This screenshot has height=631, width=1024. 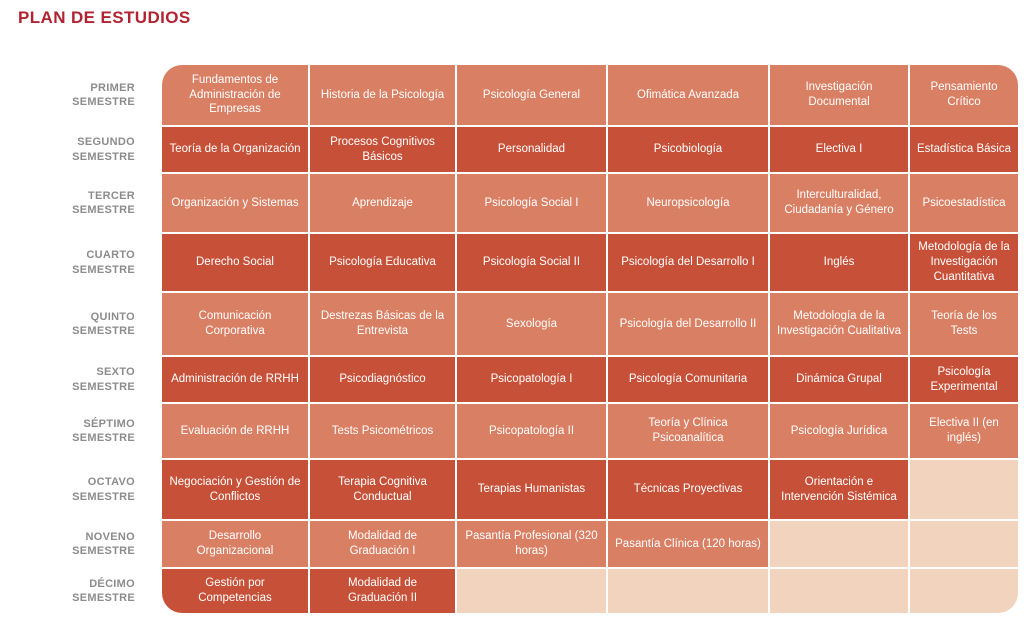 I want to click on course-cell: Teoría de los Tests, so click(x=964, y=324).